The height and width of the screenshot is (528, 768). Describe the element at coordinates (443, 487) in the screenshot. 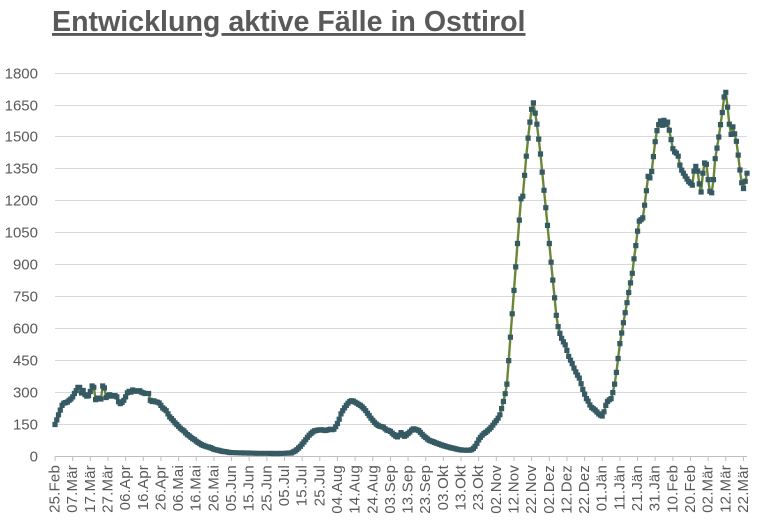

I see `svg-text: 03.Okt` at that location.